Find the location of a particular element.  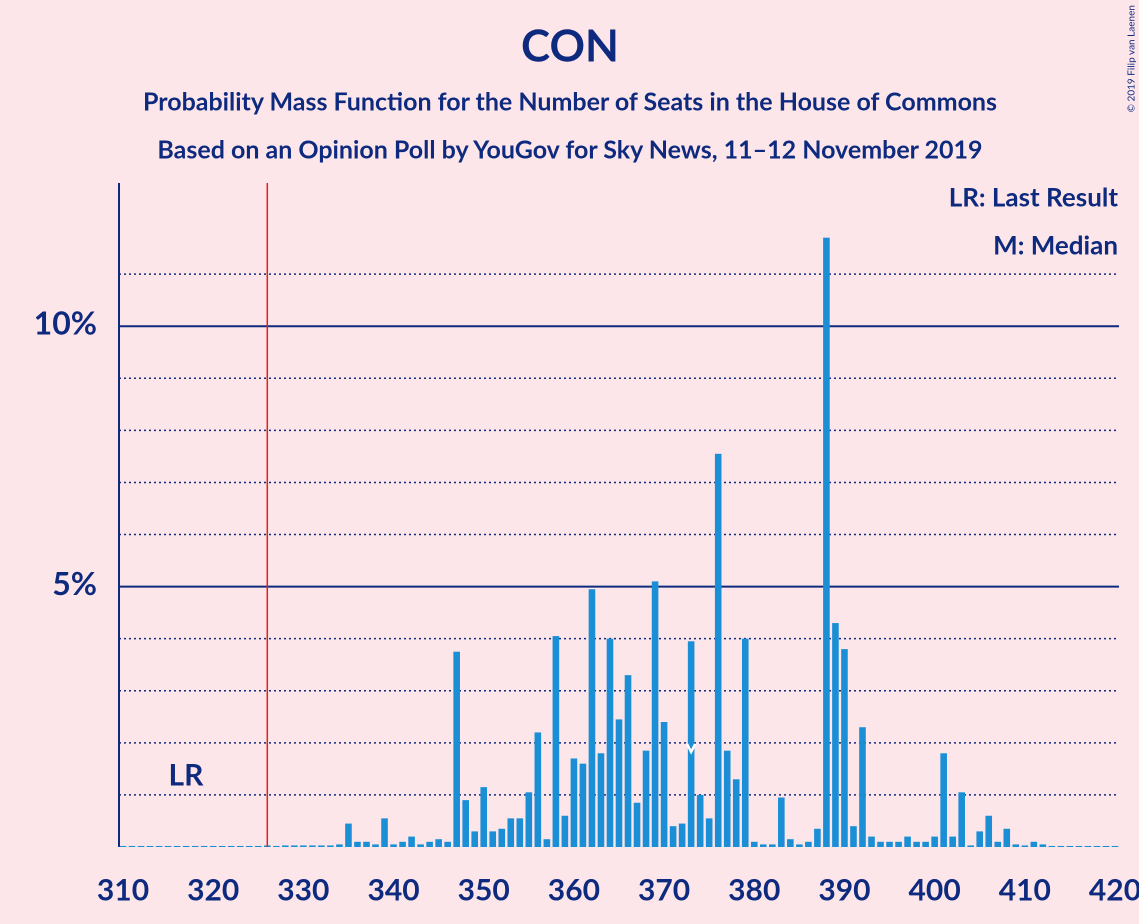

x-tick-label: 400 is located at coordinates (935, 890).